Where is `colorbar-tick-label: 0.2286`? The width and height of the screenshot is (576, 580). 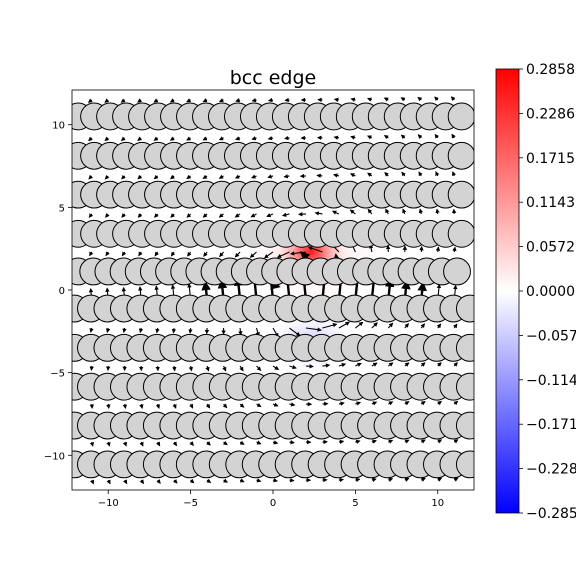
colorbar-tick-label: 0.2286 is located at coordinates (550, 114).